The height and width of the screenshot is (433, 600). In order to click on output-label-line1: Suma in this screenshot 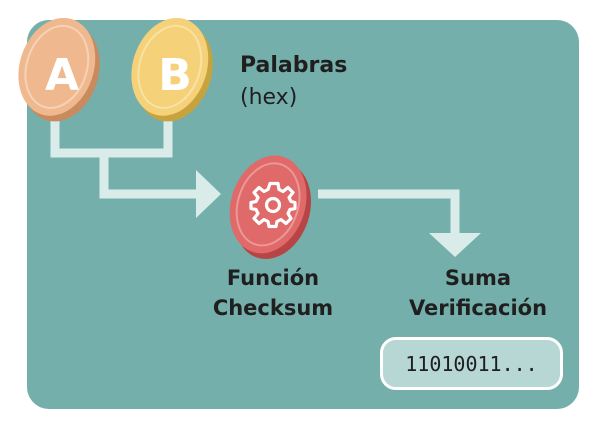, I will do `click(478, 278)`.